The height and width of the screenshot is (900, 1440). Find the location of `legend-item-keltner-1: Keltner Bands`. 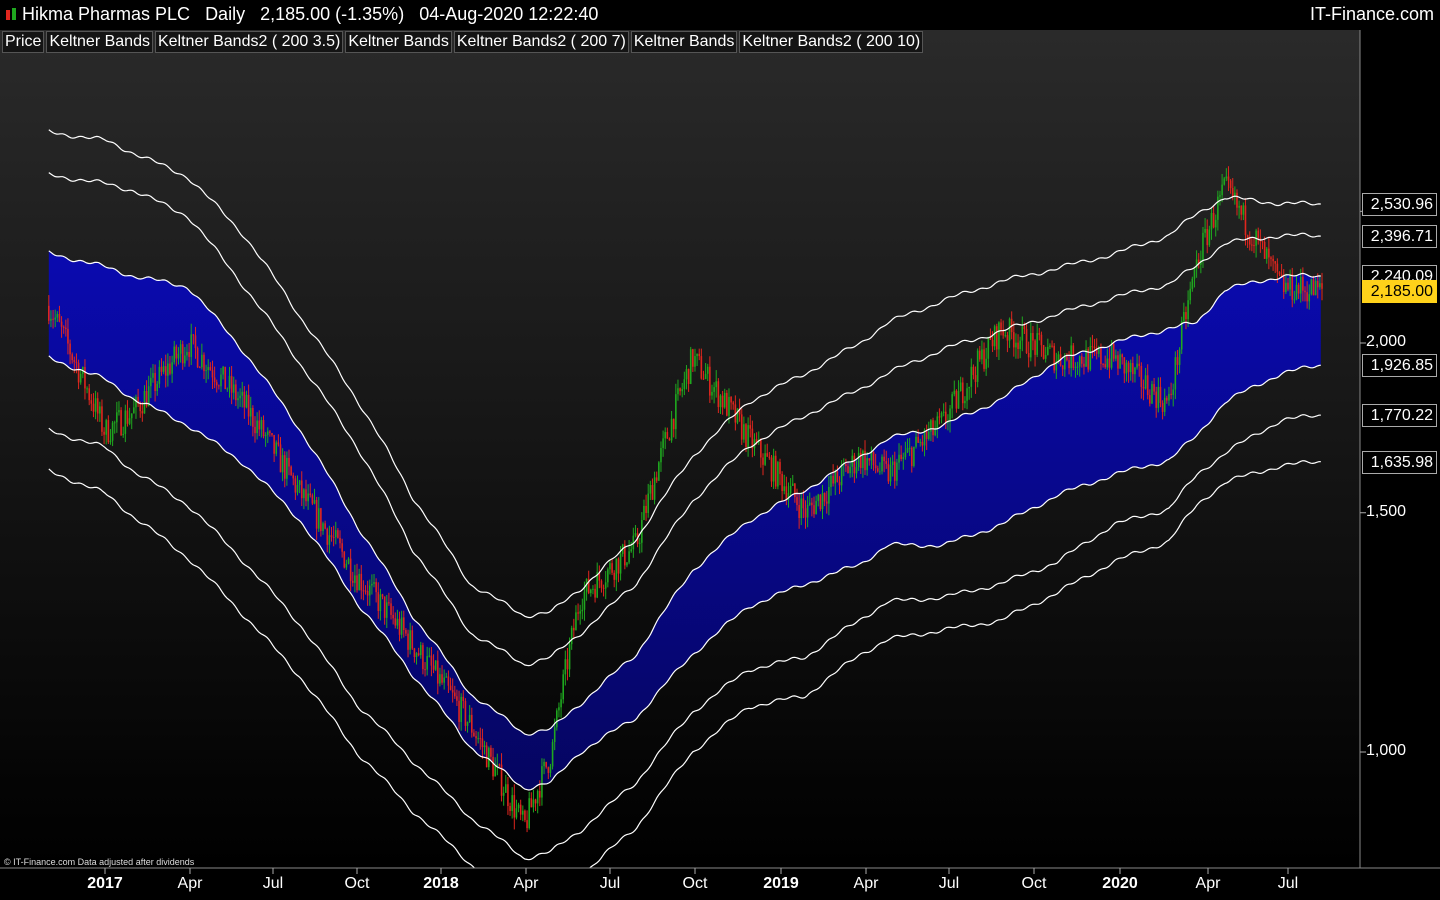

legend-item-keltner-1: Keltner Bands is located at coordinates (99, 42).